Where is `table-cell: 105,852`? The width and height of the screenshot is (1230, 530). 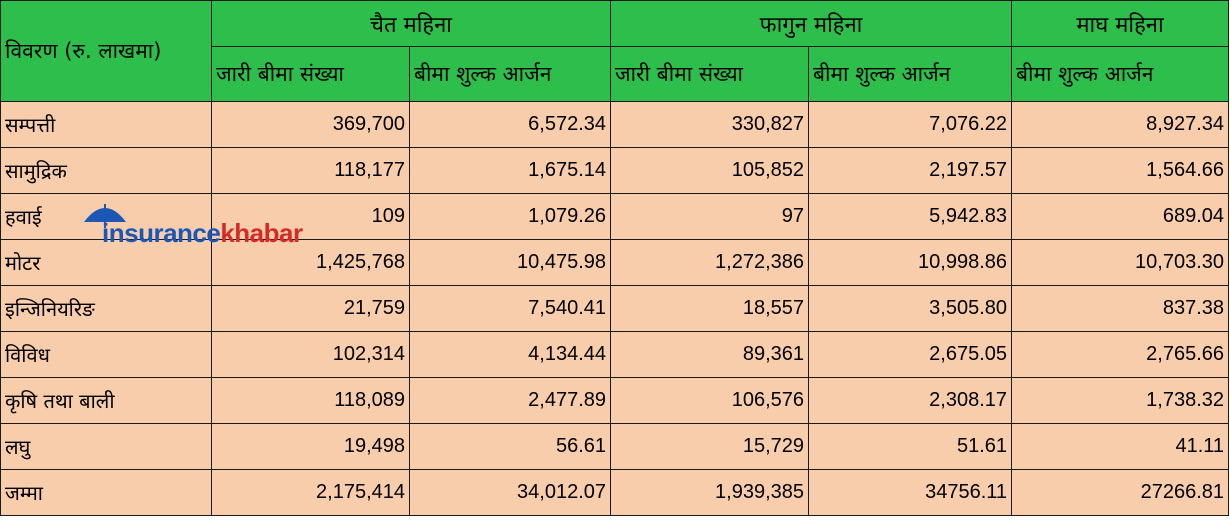 table-cell: 105,852 is located at coordinates (710, 170).